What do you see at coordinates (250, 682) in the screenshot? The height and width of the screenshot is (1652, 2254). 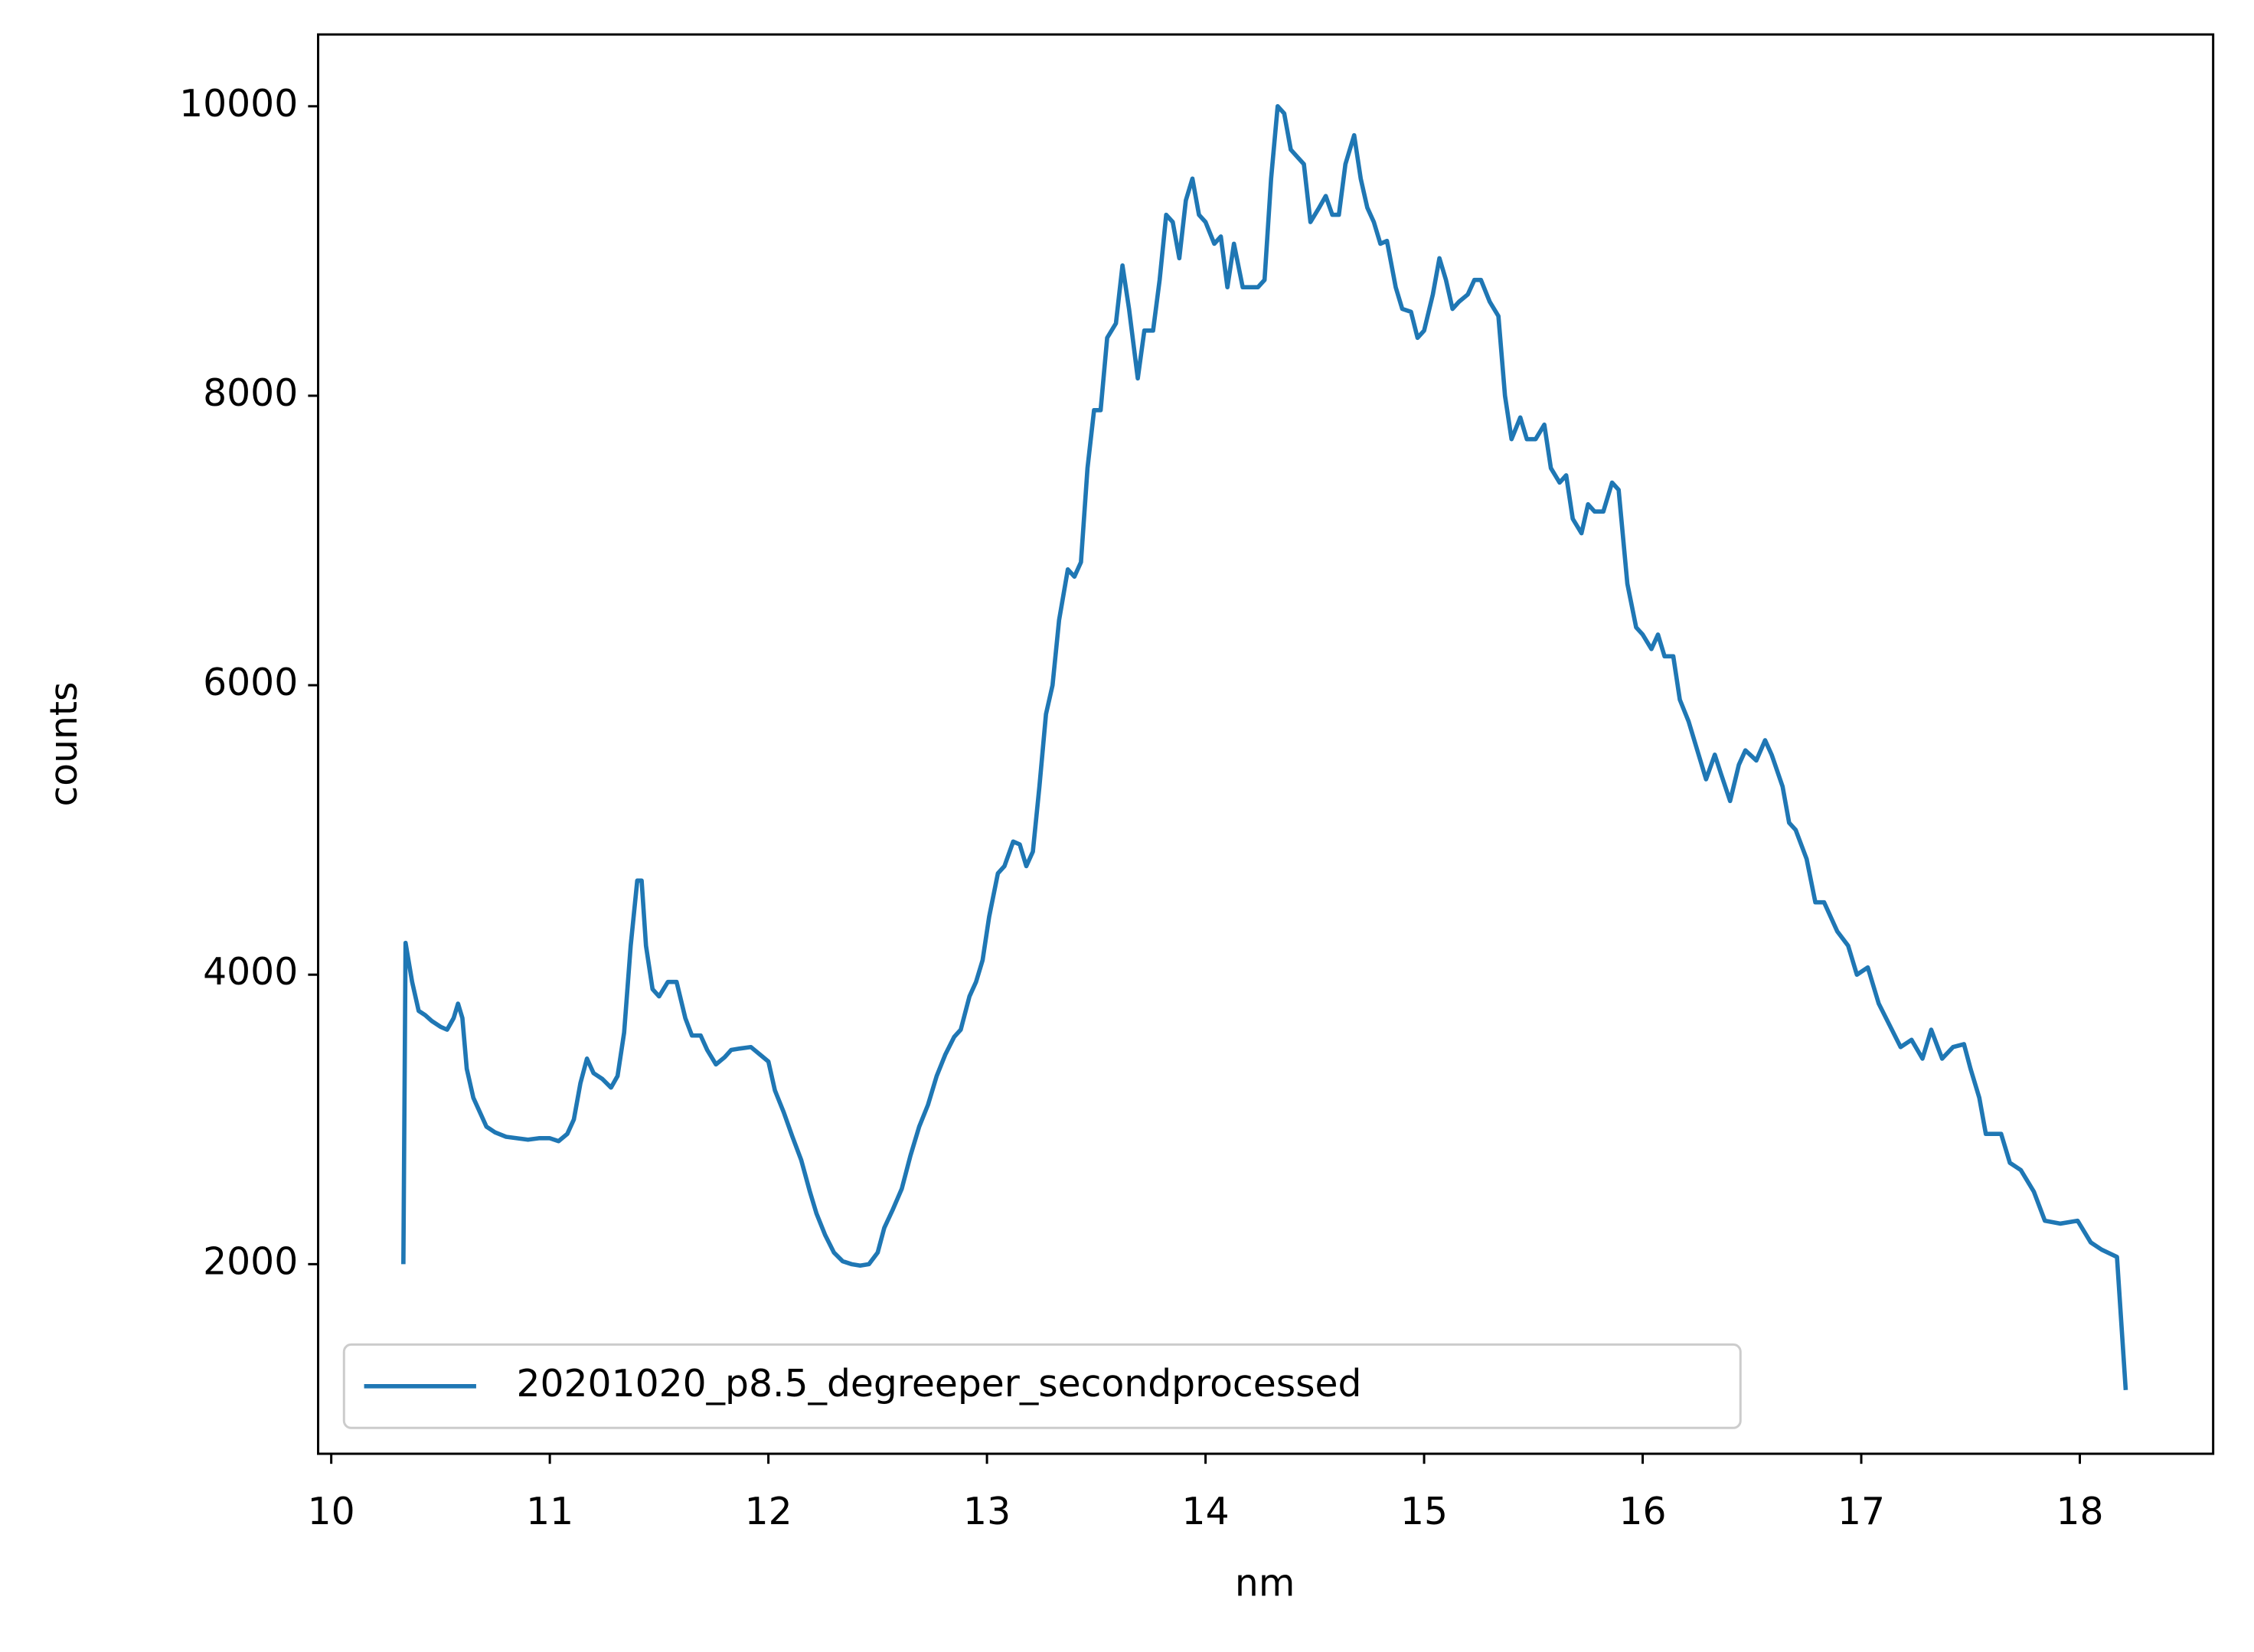 I see `y-tick-label: 6000` at bounding box center [250, 682].